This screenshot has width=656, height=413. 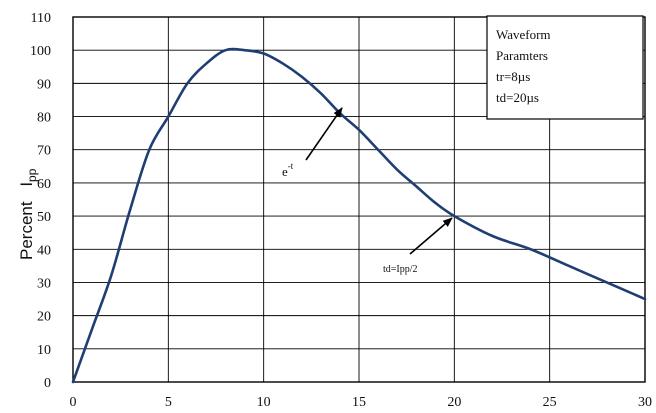 What do you see at coordinates (44, 217) in the screenshot?
I see `y-tick-label: 50` at bounding box center [44, 217].